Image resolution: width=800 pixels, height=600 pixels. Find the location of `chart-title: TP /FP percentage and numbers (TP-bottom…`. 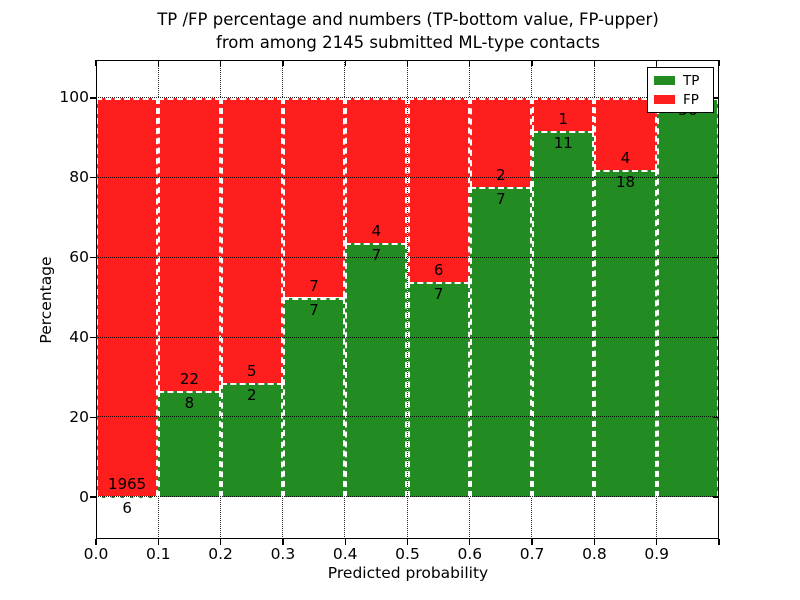

chart-title: TP /FP percentage and numbers (TP-bottom… is located at coordinates (408, 31).